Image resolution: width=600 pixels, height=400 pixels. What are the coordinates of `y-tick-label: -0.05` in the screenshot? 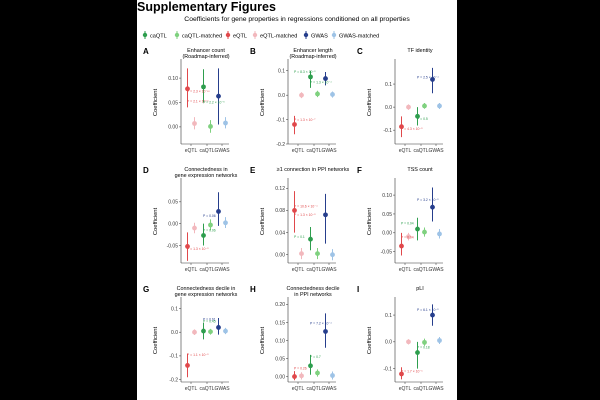 It's located at (173, 246).